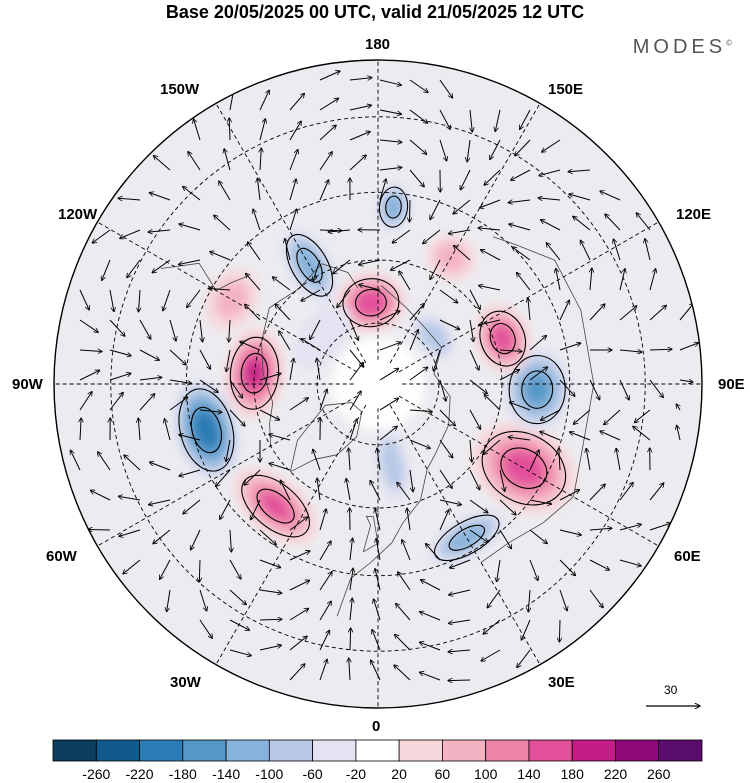 This screenshot has height=783, width=750. What do you see at coordinates (399, 774) in the screenshot?
I see `colorbar-tick-label: 20` at bounding box center [399, 774].